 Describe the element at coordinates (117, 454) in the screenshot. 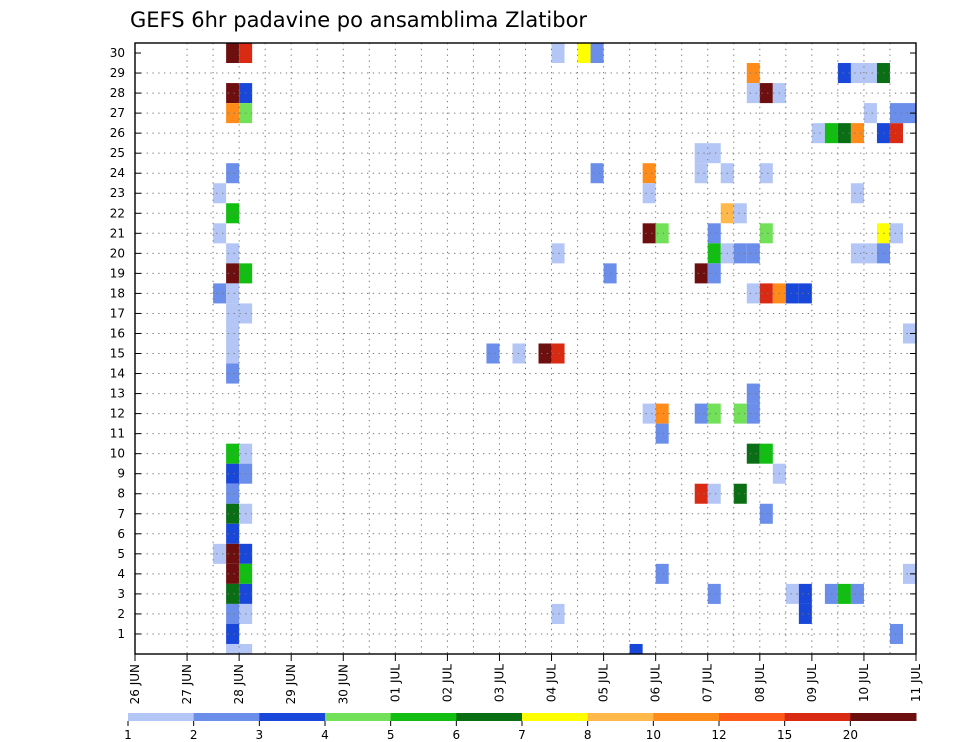

I see `y-tick-label: 10` at that location.